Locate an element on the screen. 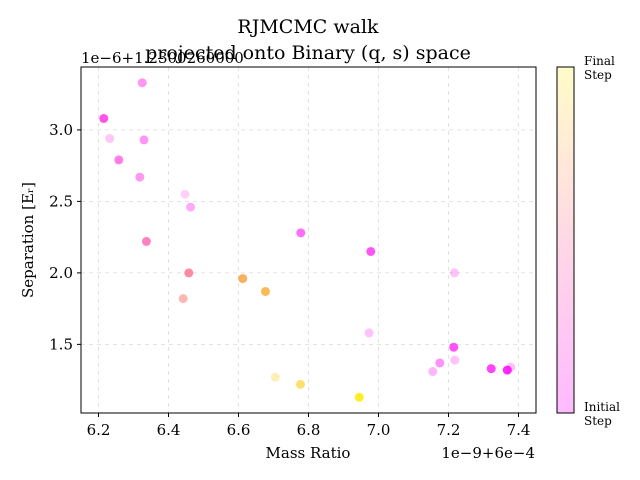  y-tick-label: 2.5 is located at coordinates (61, 201).